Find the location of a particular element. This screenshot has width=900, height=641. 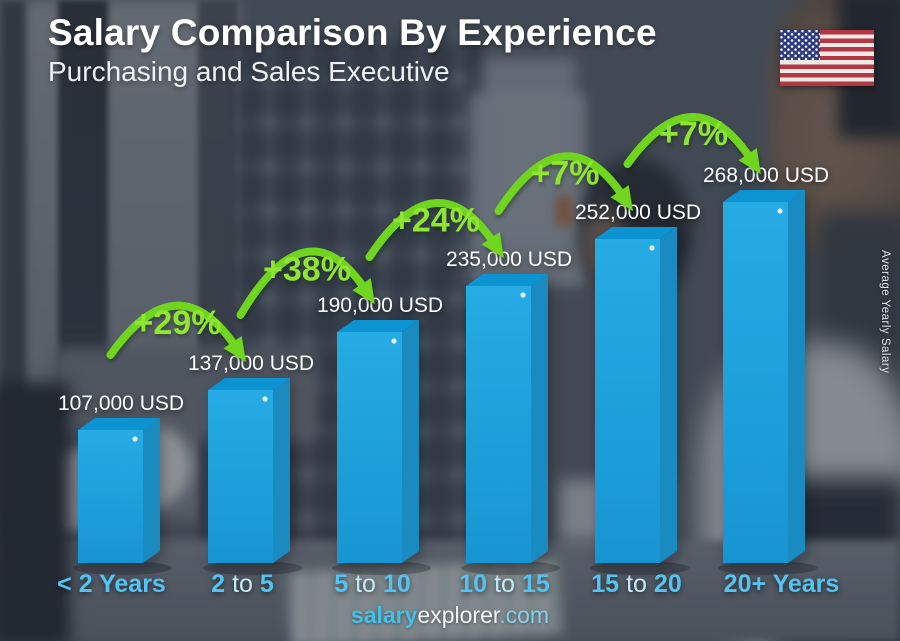

footer-brand-tld: .com is located at coordinates (524, 615).